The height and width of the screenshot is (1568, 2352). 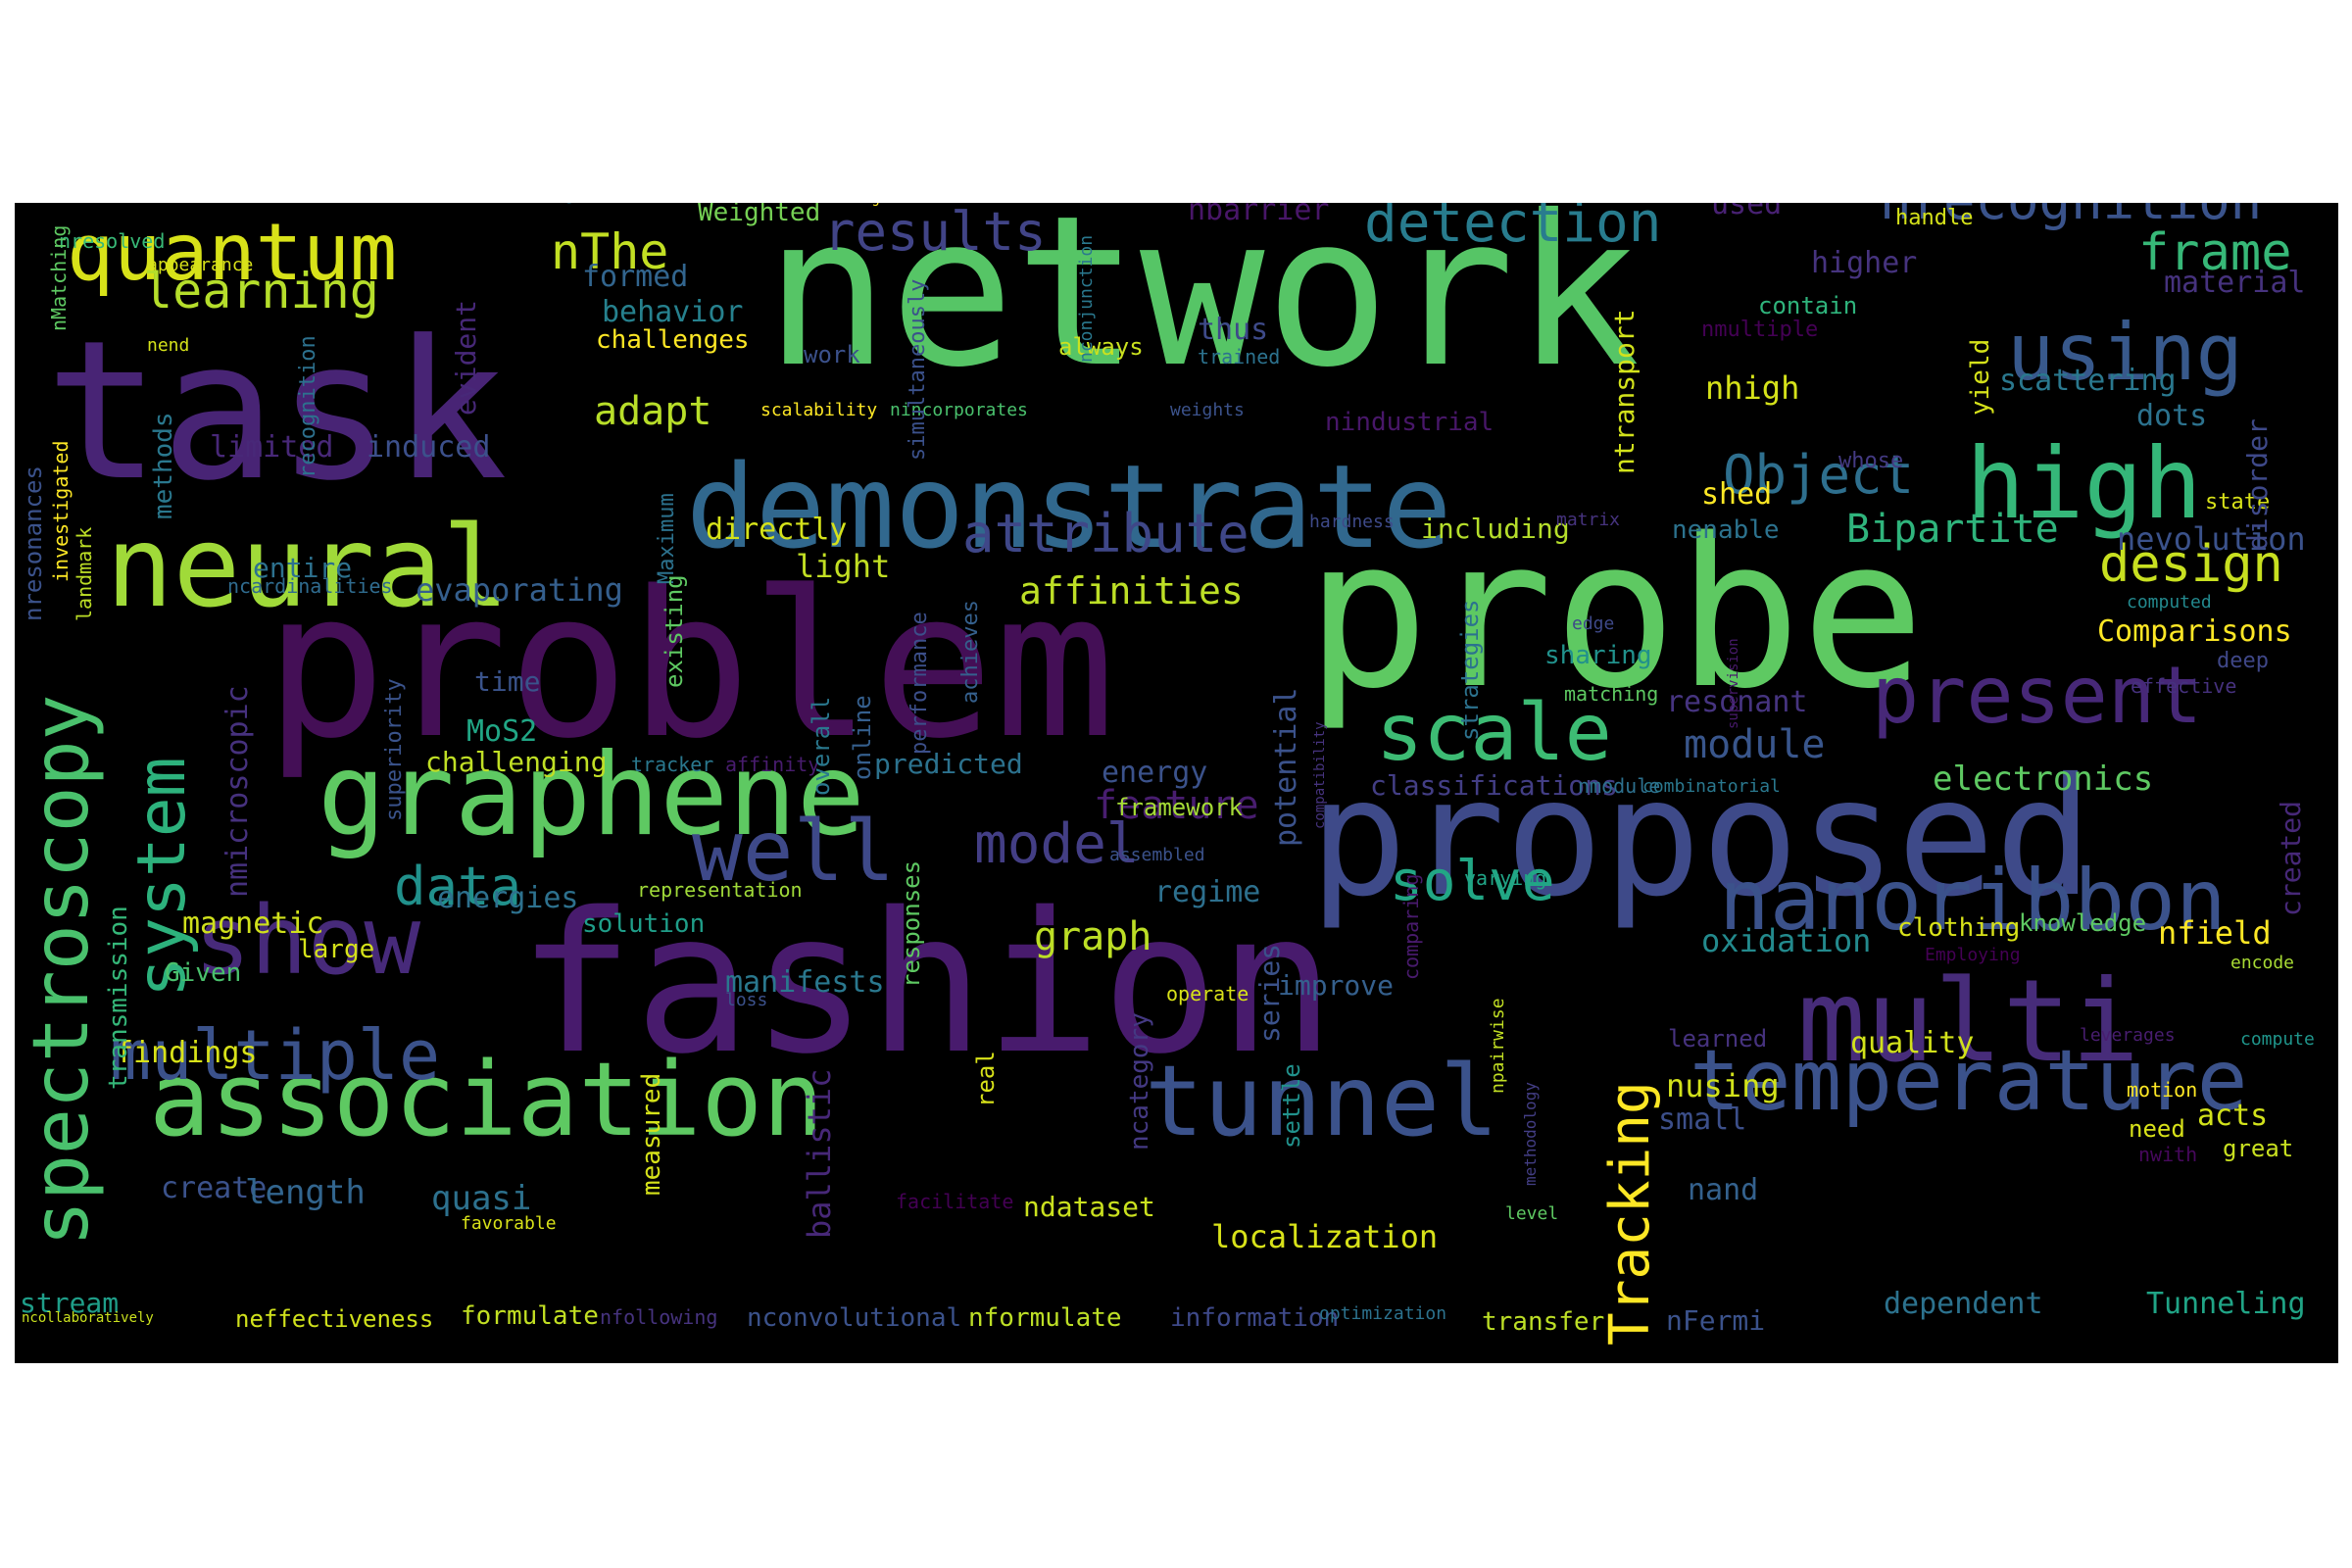 I want to click on cloud-word: solution, so click(x=644, y=924).